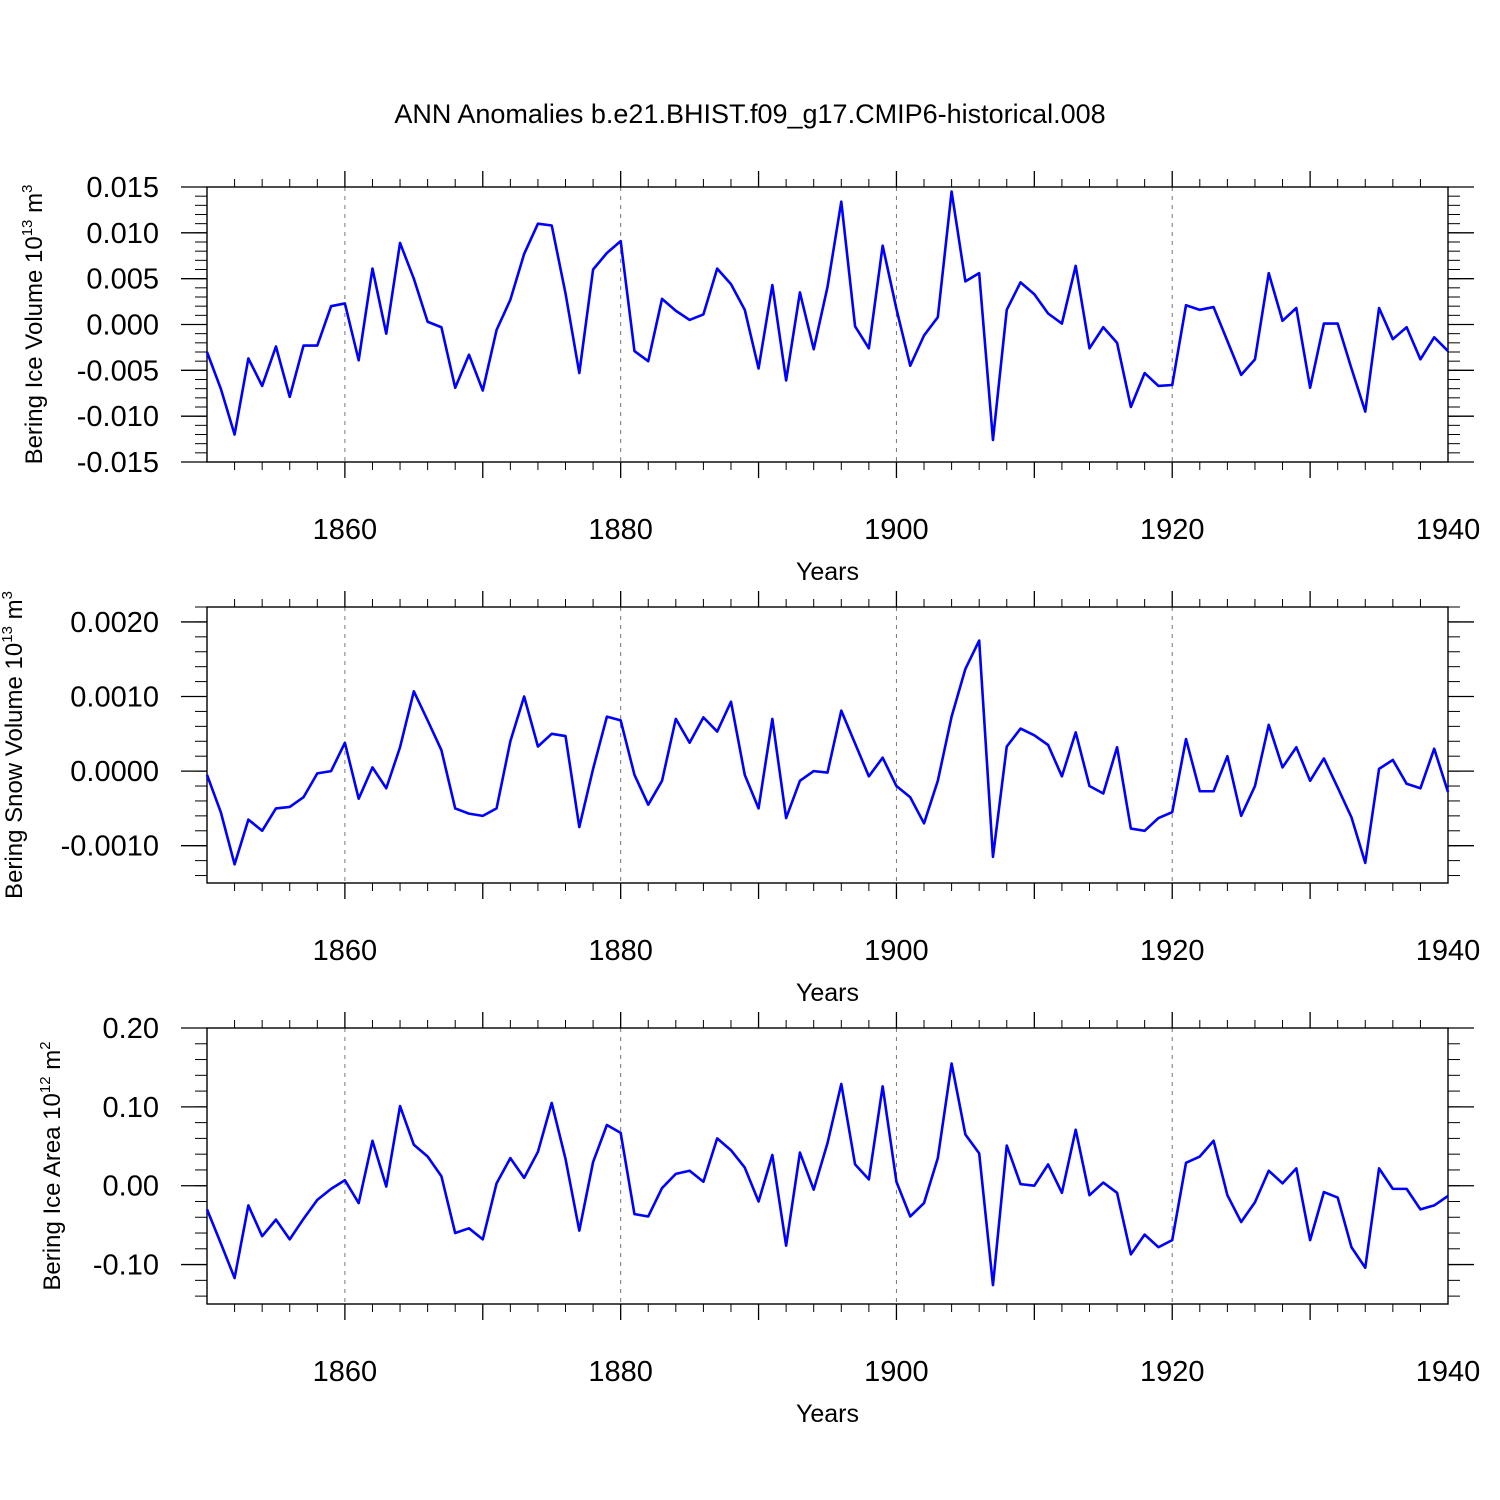  I want to click on y-tick-label: 0.015, so click(122, 188).